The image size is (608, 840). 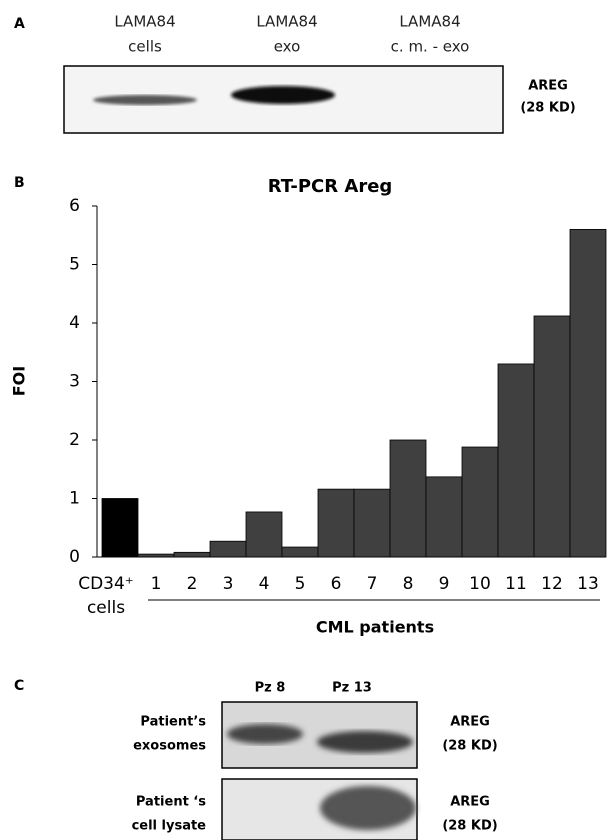 I want to click on x-tick-label: 10, so click(x=480, y=584).